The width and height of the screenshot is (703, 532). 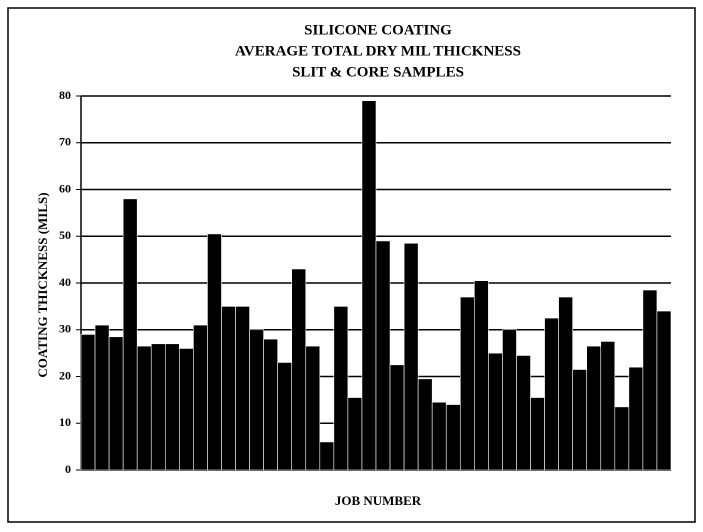 What do you see at coordinates (378, 30) in the screenshot?
I see `chart-title: SILICONE COATING` at bounding box center [378, 30].